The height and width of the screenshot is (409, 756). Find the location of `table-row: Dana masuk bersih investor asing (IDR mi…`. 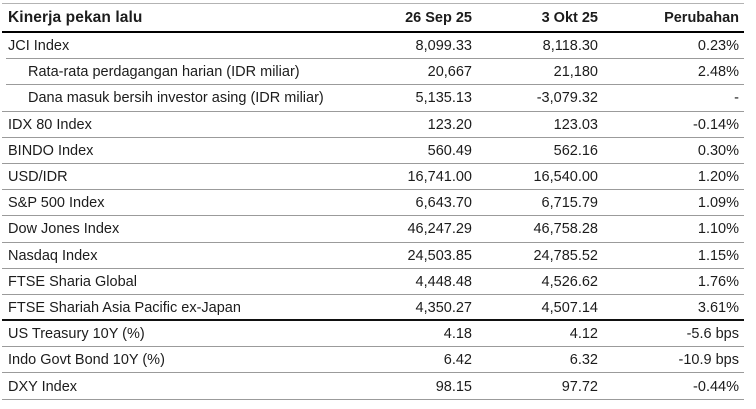

table-row: Dana masuk bersih investor asing (IDR mi… is located at coordinates (373, 98).